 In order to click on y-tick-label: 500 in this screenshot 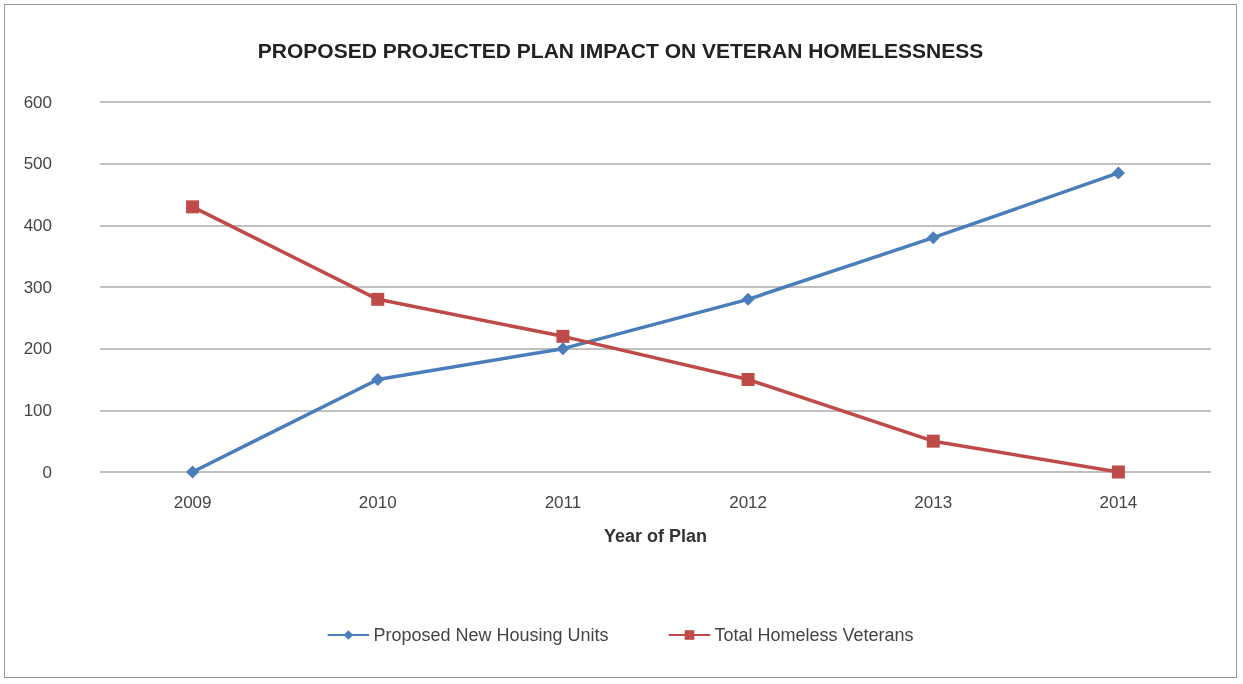, I will do `click(37, 164)`.